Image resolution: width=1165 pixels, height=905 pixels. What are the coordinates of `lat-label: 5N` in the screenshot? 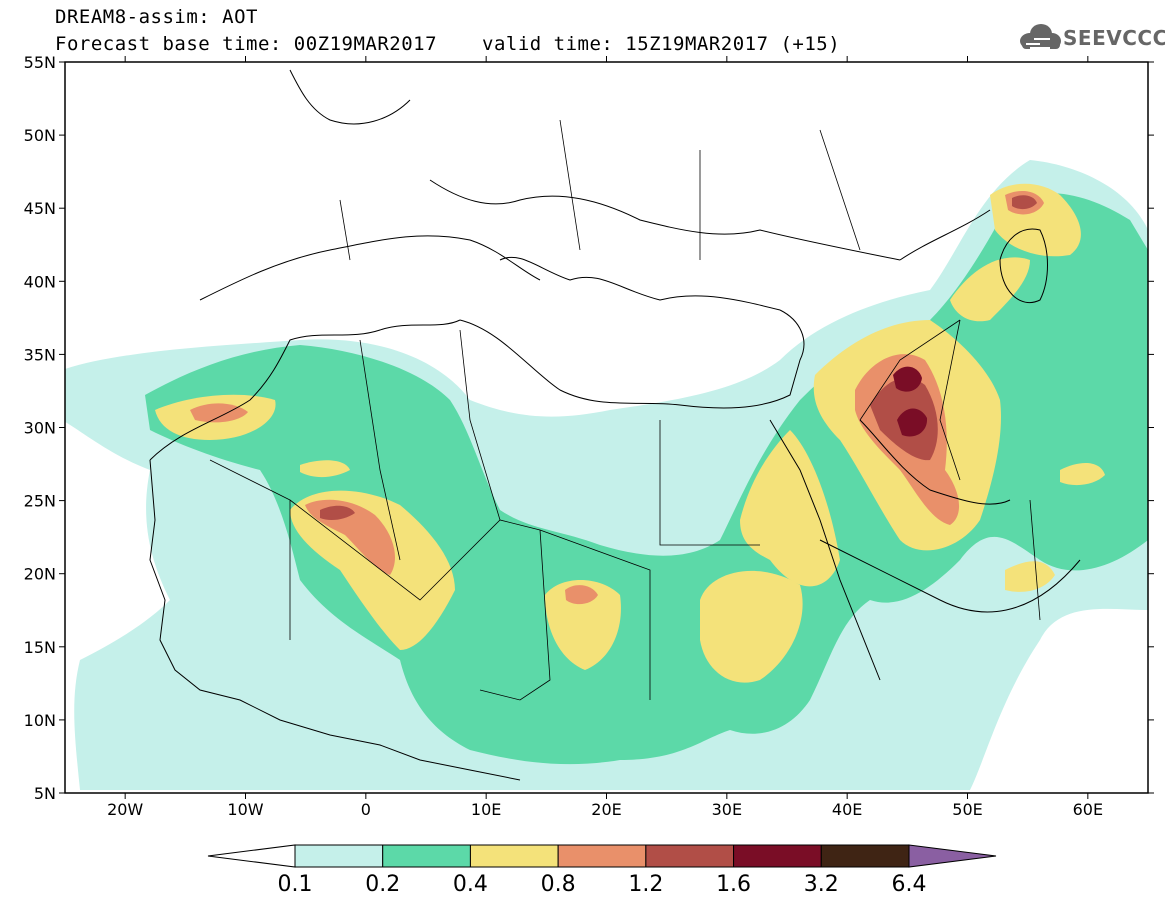 It's located at (45, 793).